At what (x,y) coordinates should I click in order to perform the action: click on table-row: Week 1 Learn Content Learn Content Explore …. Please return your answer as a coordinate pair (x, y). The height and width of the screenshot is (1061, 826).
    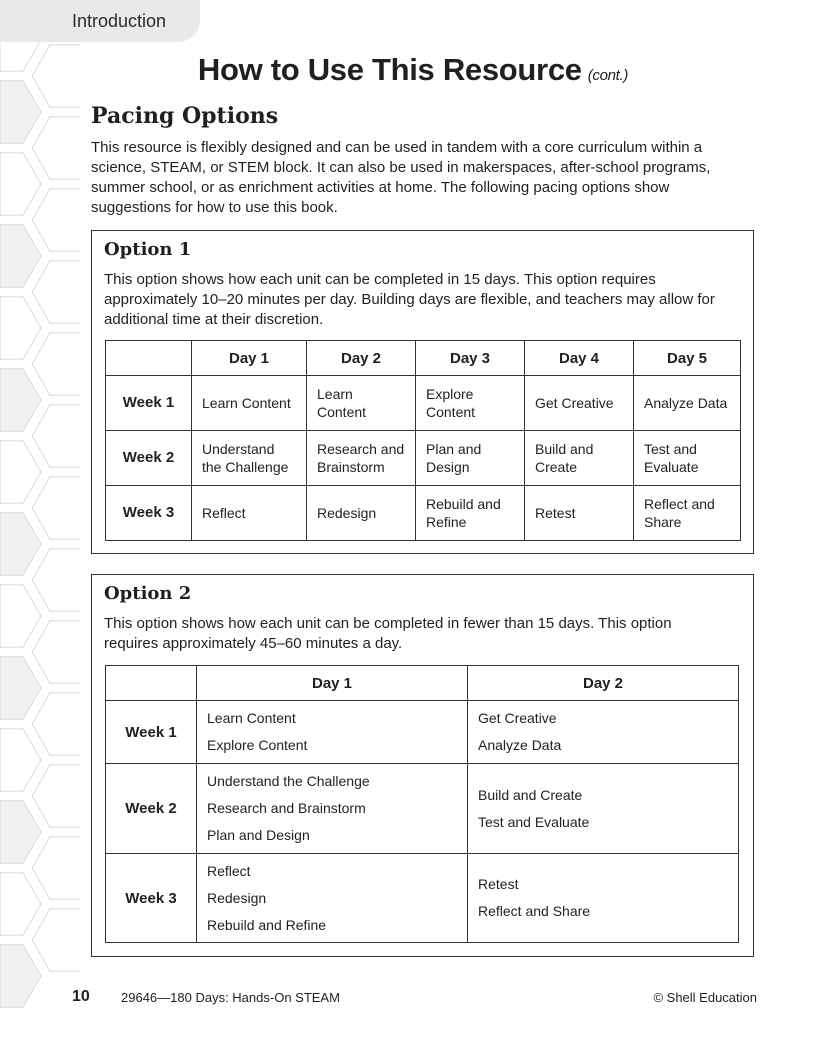
    Looking at the image, I should click on (423, 403).